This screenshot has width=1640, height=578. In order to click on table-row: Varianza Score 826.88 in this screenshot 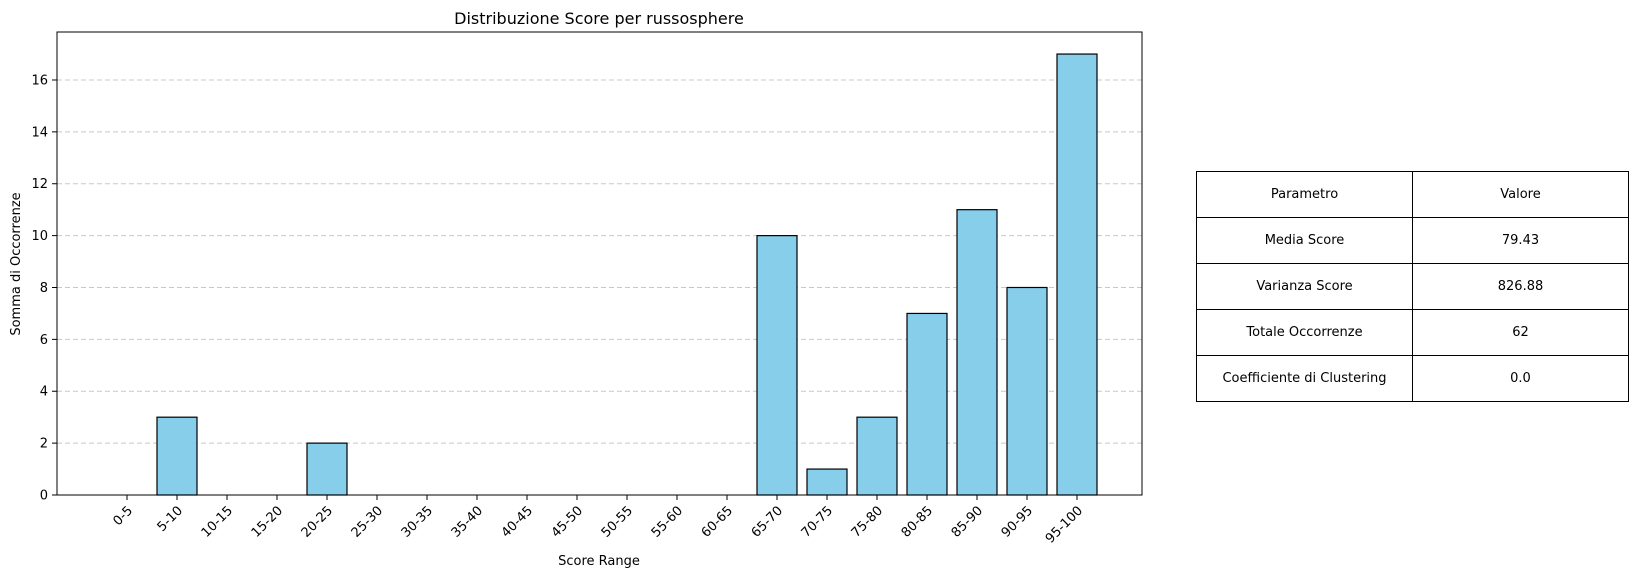, I will do `click(1412, 286)`.